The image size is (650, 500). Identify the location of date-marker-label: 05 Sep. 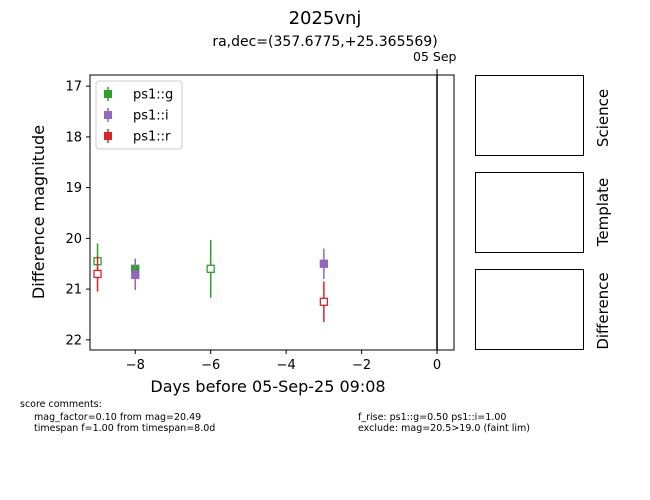
(435, 56).